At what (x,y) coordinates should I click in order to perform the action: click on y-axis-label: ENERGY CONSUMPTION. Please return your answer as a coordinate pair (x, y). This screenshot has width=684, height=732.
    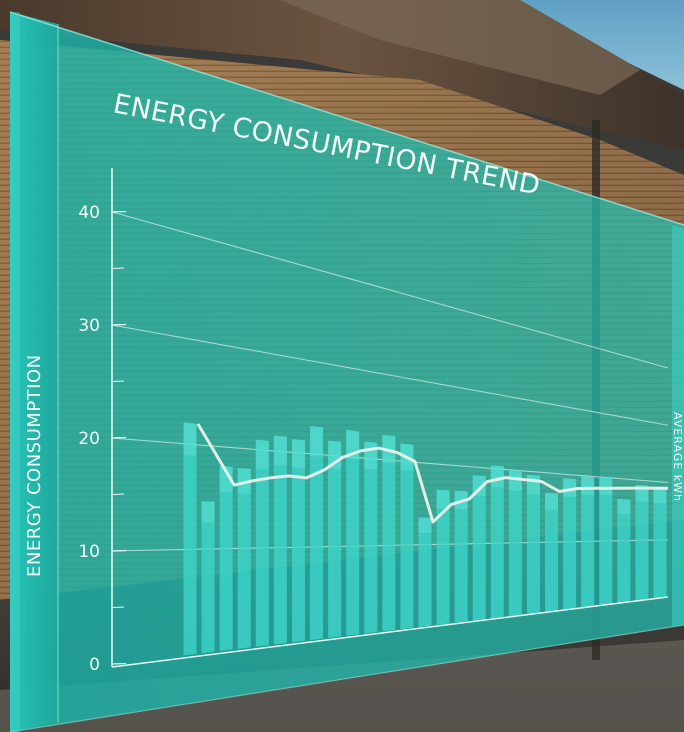
    Looking at the image, I should click on (34, 465).